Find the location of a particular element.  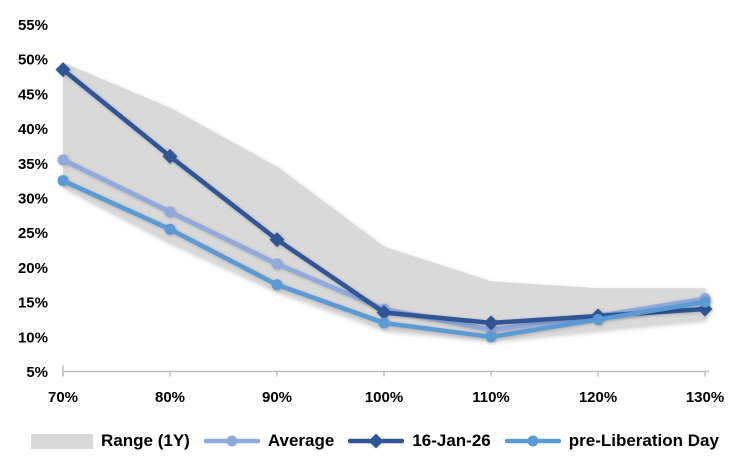

y-tick-label: 45% is located at coordinates (33, 94).